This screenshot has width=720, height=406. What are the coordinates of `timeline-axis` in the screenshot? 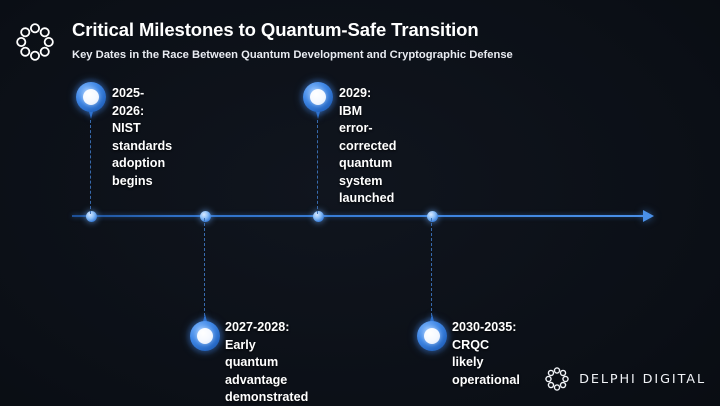 It's located at (360, 216).